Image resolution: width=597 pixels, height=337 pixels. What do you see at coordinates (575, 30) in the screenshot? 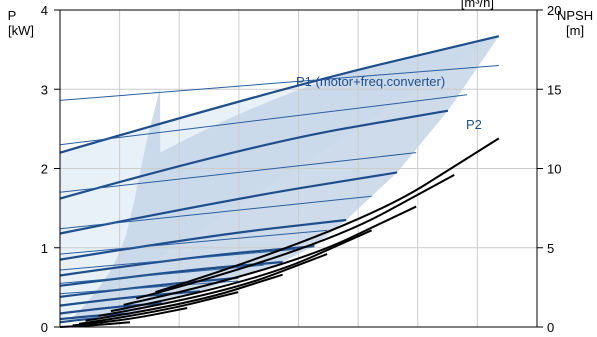
I see `y-right-title-line2: [m]` at bounding box center [575, 30].